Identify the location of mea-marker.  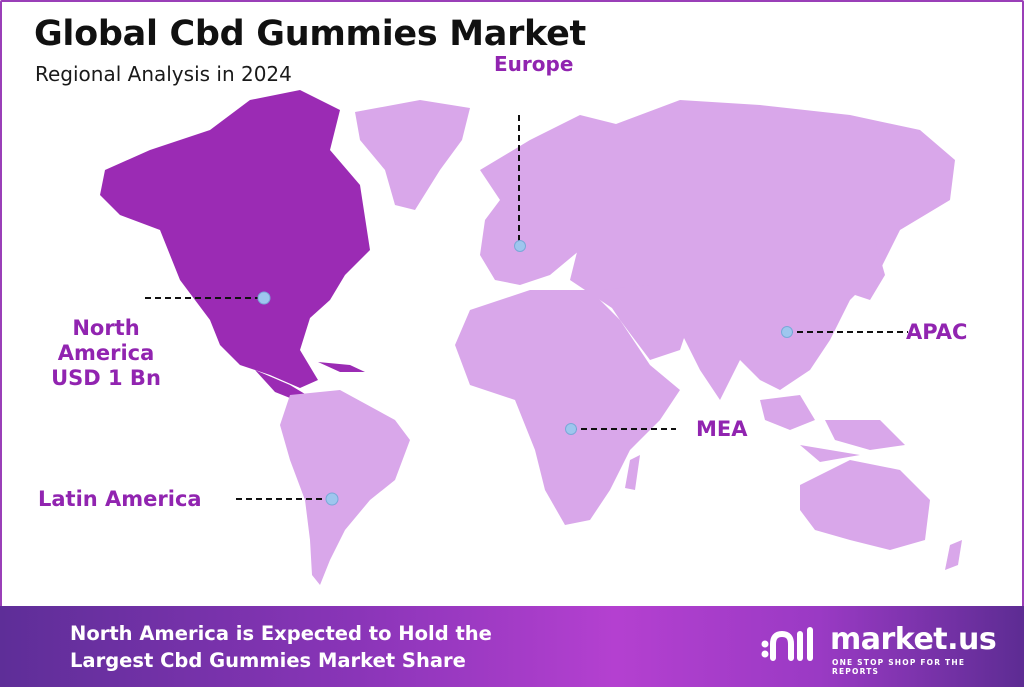
(571, 429).